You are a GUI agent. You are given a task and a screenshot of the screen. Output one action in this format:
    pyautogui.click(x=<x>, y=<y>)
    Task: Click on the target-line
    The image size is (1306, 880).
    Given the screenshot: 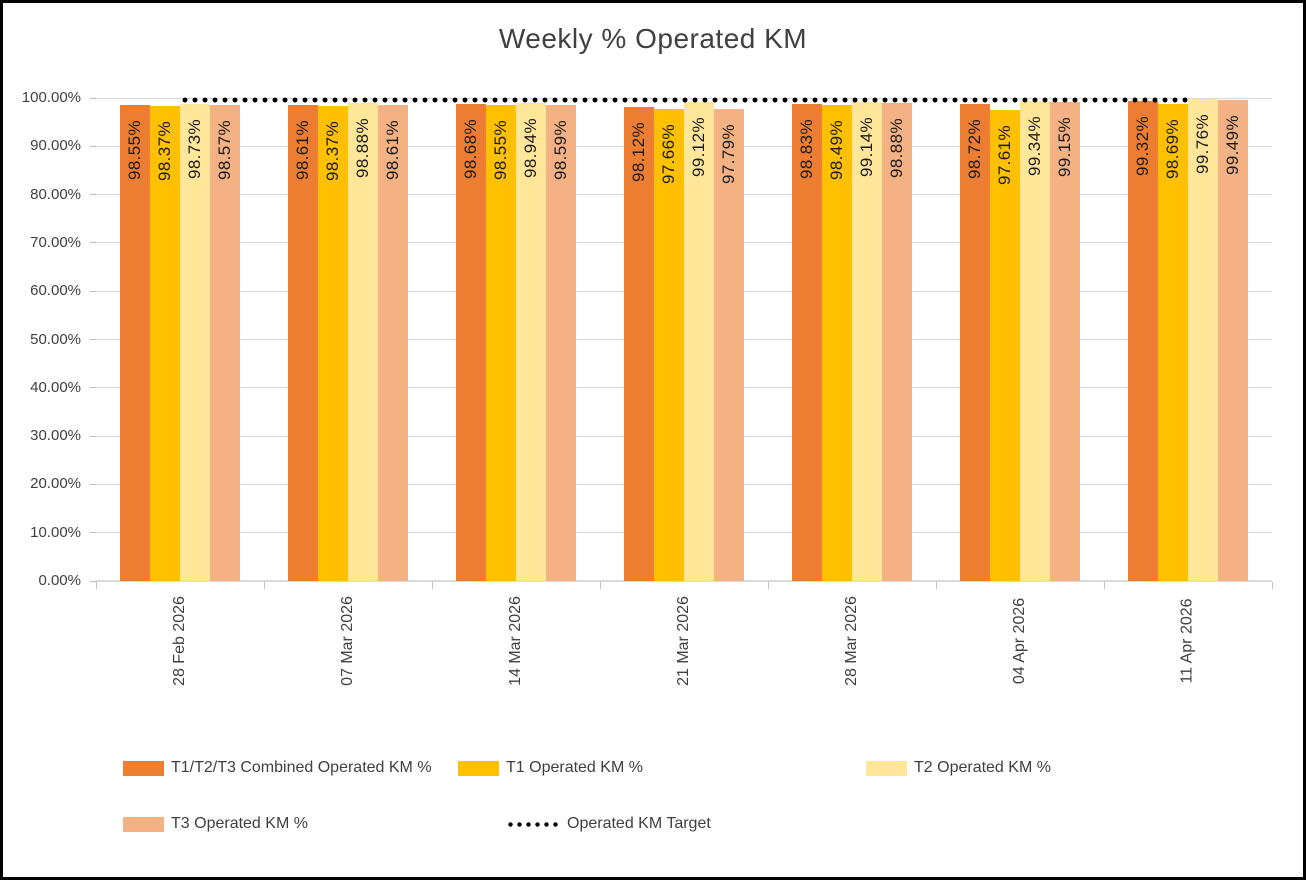 What is the action you would take?
    pyautogui.click(x=684, y=100)
    